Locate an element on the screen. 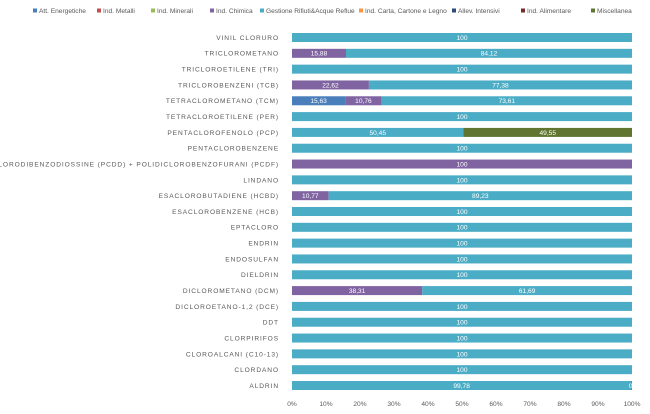 This screenshot has width=650, height=414. x-axis-ticks: 0% 10% 20% 30% 40% 50% 60% 70% 80% 90% 100% is located at coordinates (463, 404).